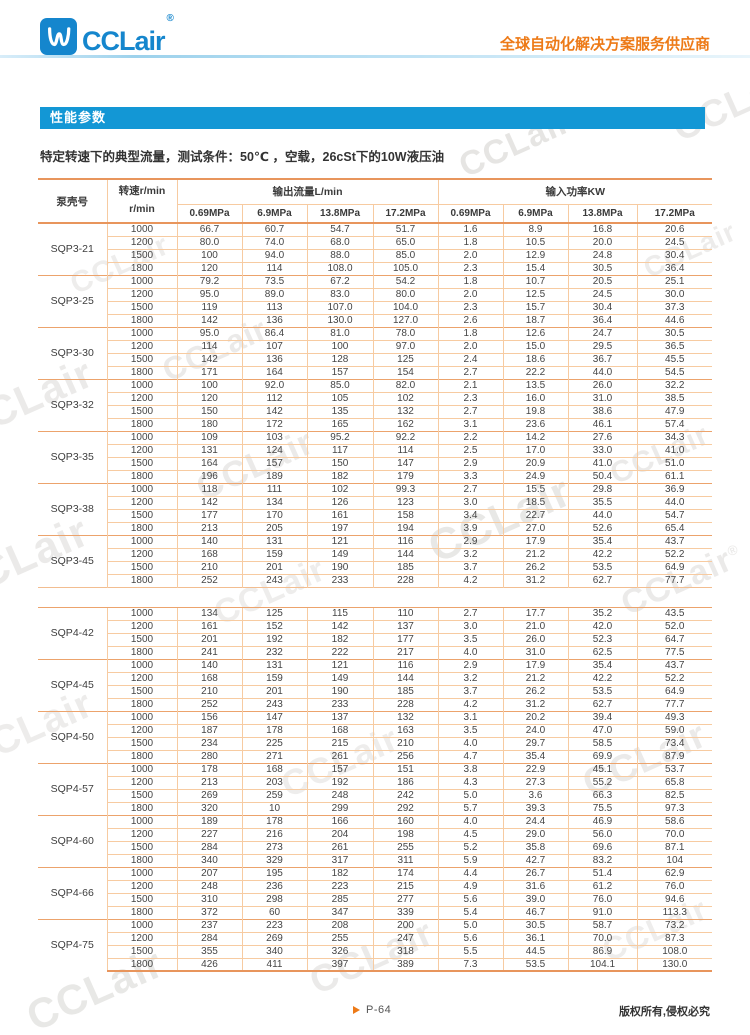 The width and height of the screenshot is (750, 1035). I want to click on value-cell: 5.2, so click(470, 847).